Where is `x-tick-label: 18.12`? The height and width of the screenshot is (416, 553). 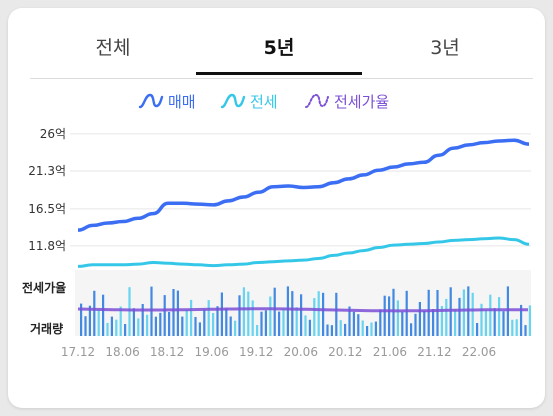
x-tick-label: 18.12 is located at coordinates (167, 352).